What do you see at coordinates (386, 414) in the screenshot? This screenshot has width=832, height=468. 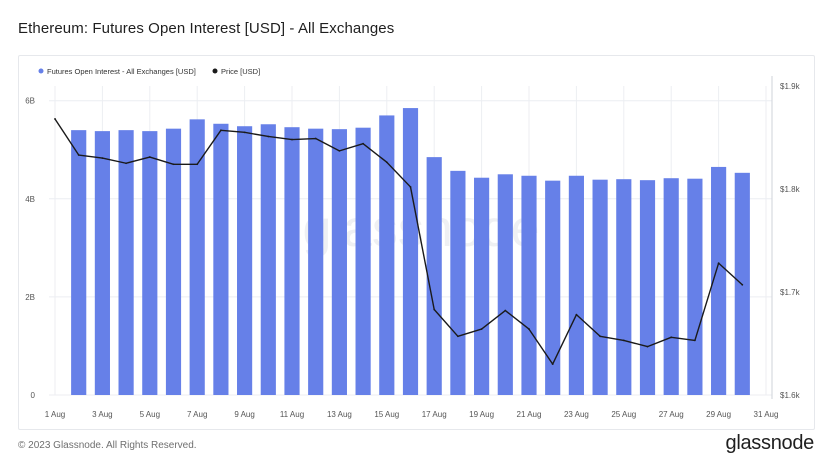 I see `x-tick-label: 15 Aug` at bounding box center [386, 414].